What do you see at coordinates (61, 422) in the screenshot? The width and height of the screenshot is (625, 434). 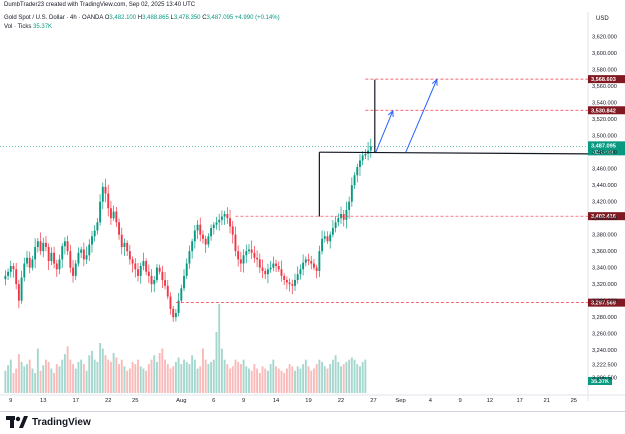 I see `brand-name: TradingView` at bounding box center [61, 422].